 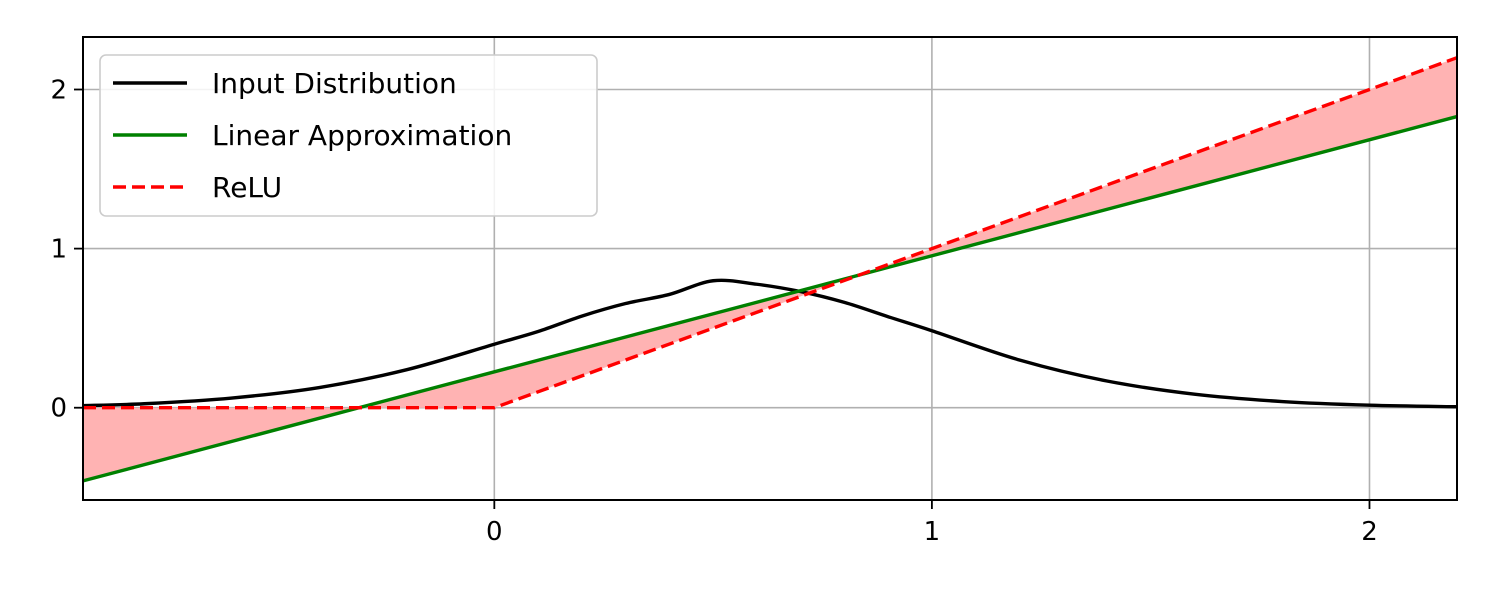 I want to click on x-tick-label: 2, so click(x=1369, y=532).